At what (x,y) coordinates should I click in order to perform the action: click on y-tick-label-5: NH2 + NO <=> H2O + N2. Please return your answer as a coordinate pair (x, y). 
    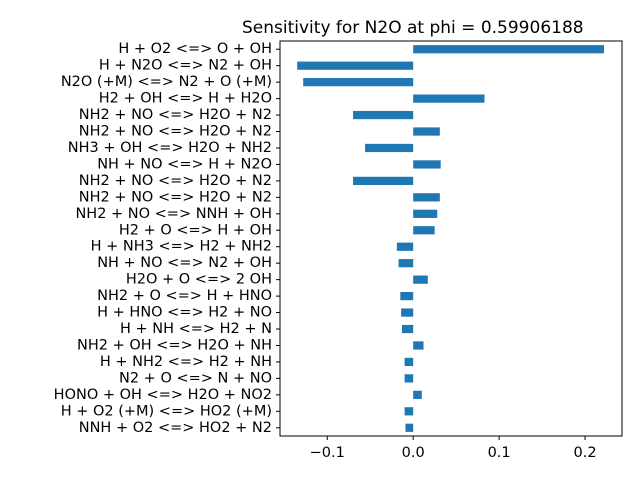
    Looking at the image, I should click on (175, 132).